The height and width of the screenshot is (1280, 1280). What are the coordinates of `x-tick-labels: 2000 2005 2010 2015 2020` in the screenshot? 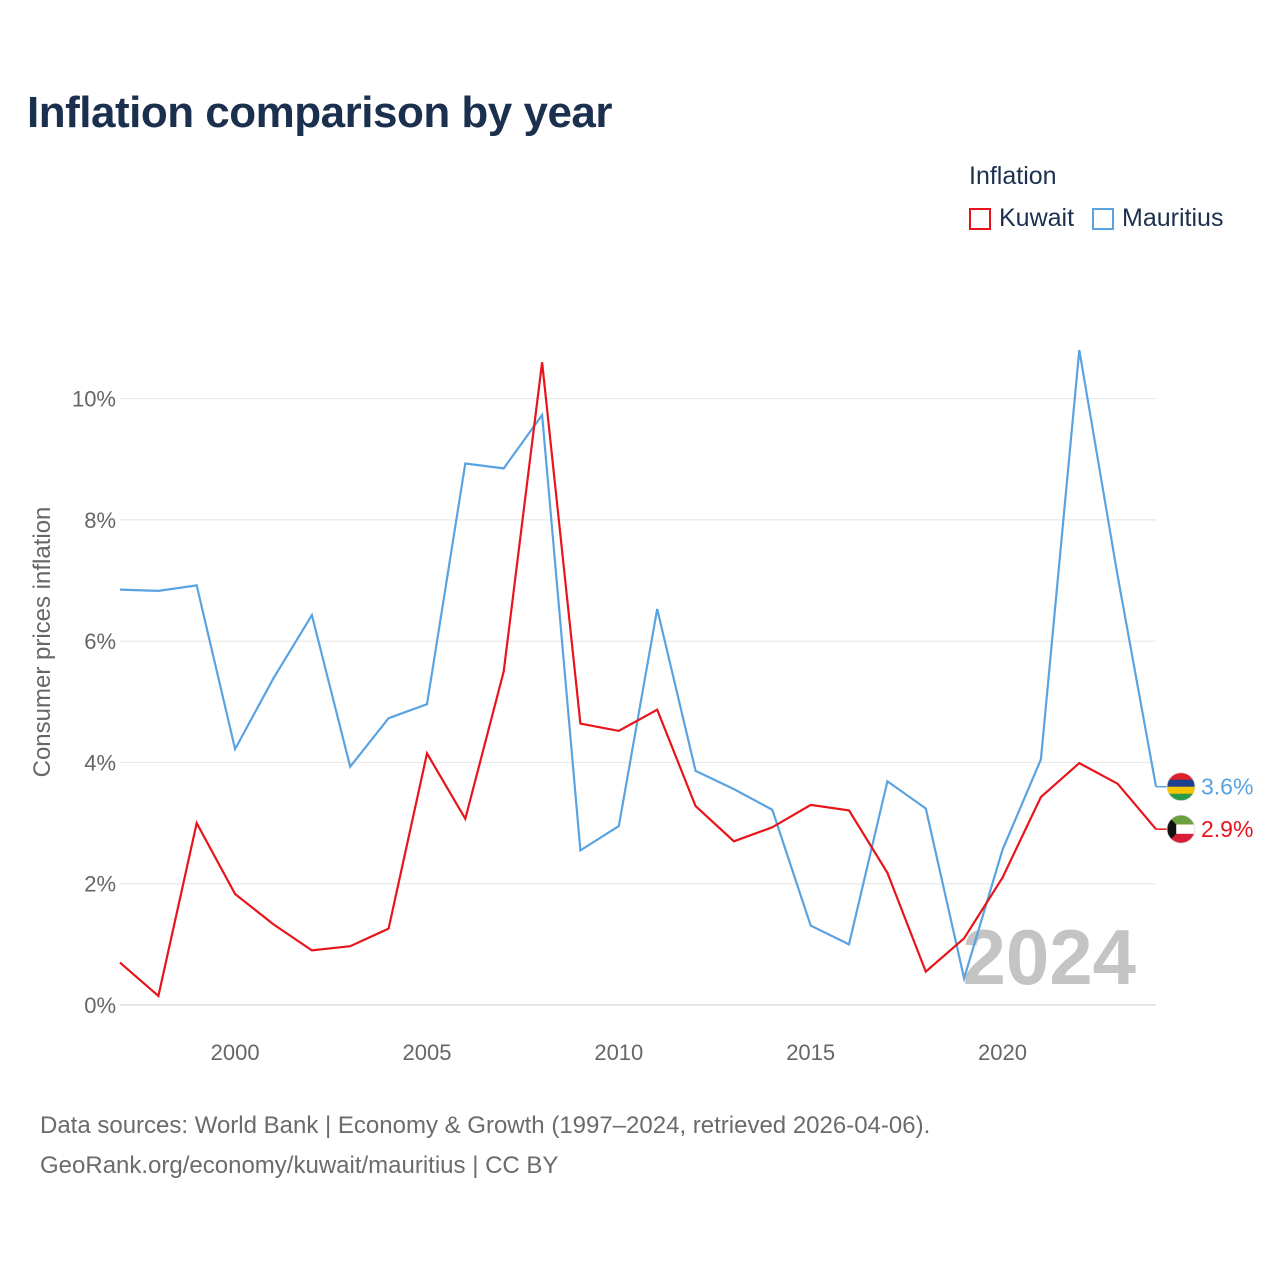 It's located at (619, 1052).